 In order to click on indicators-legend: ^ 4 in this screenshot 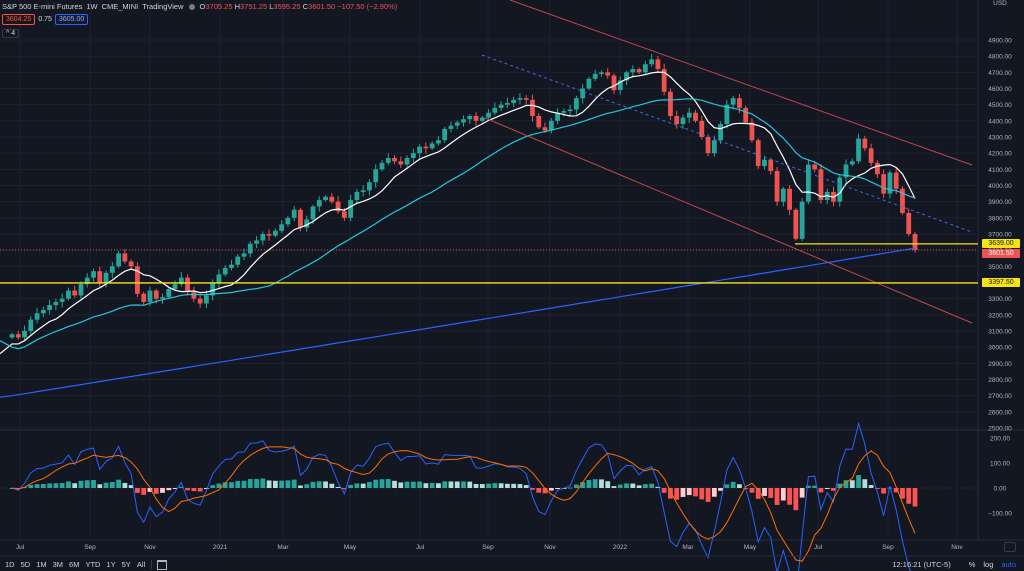, I will do `click(11, 33)`.